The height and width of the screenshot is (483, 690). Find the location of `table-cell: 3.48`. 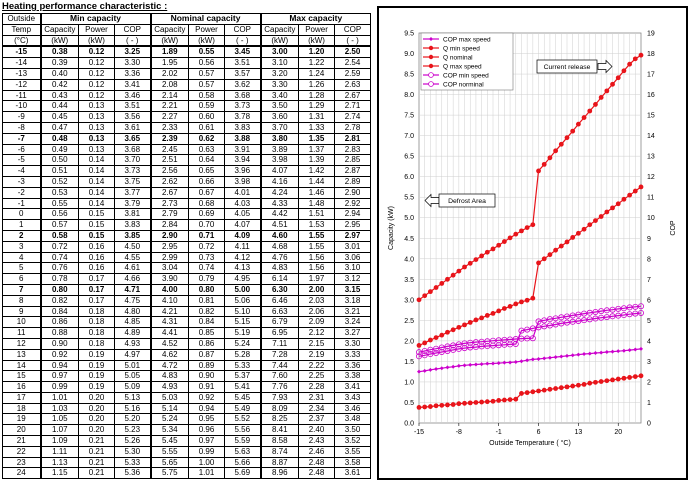

table-cell: 3.48 is located at coordinates (353, 419).